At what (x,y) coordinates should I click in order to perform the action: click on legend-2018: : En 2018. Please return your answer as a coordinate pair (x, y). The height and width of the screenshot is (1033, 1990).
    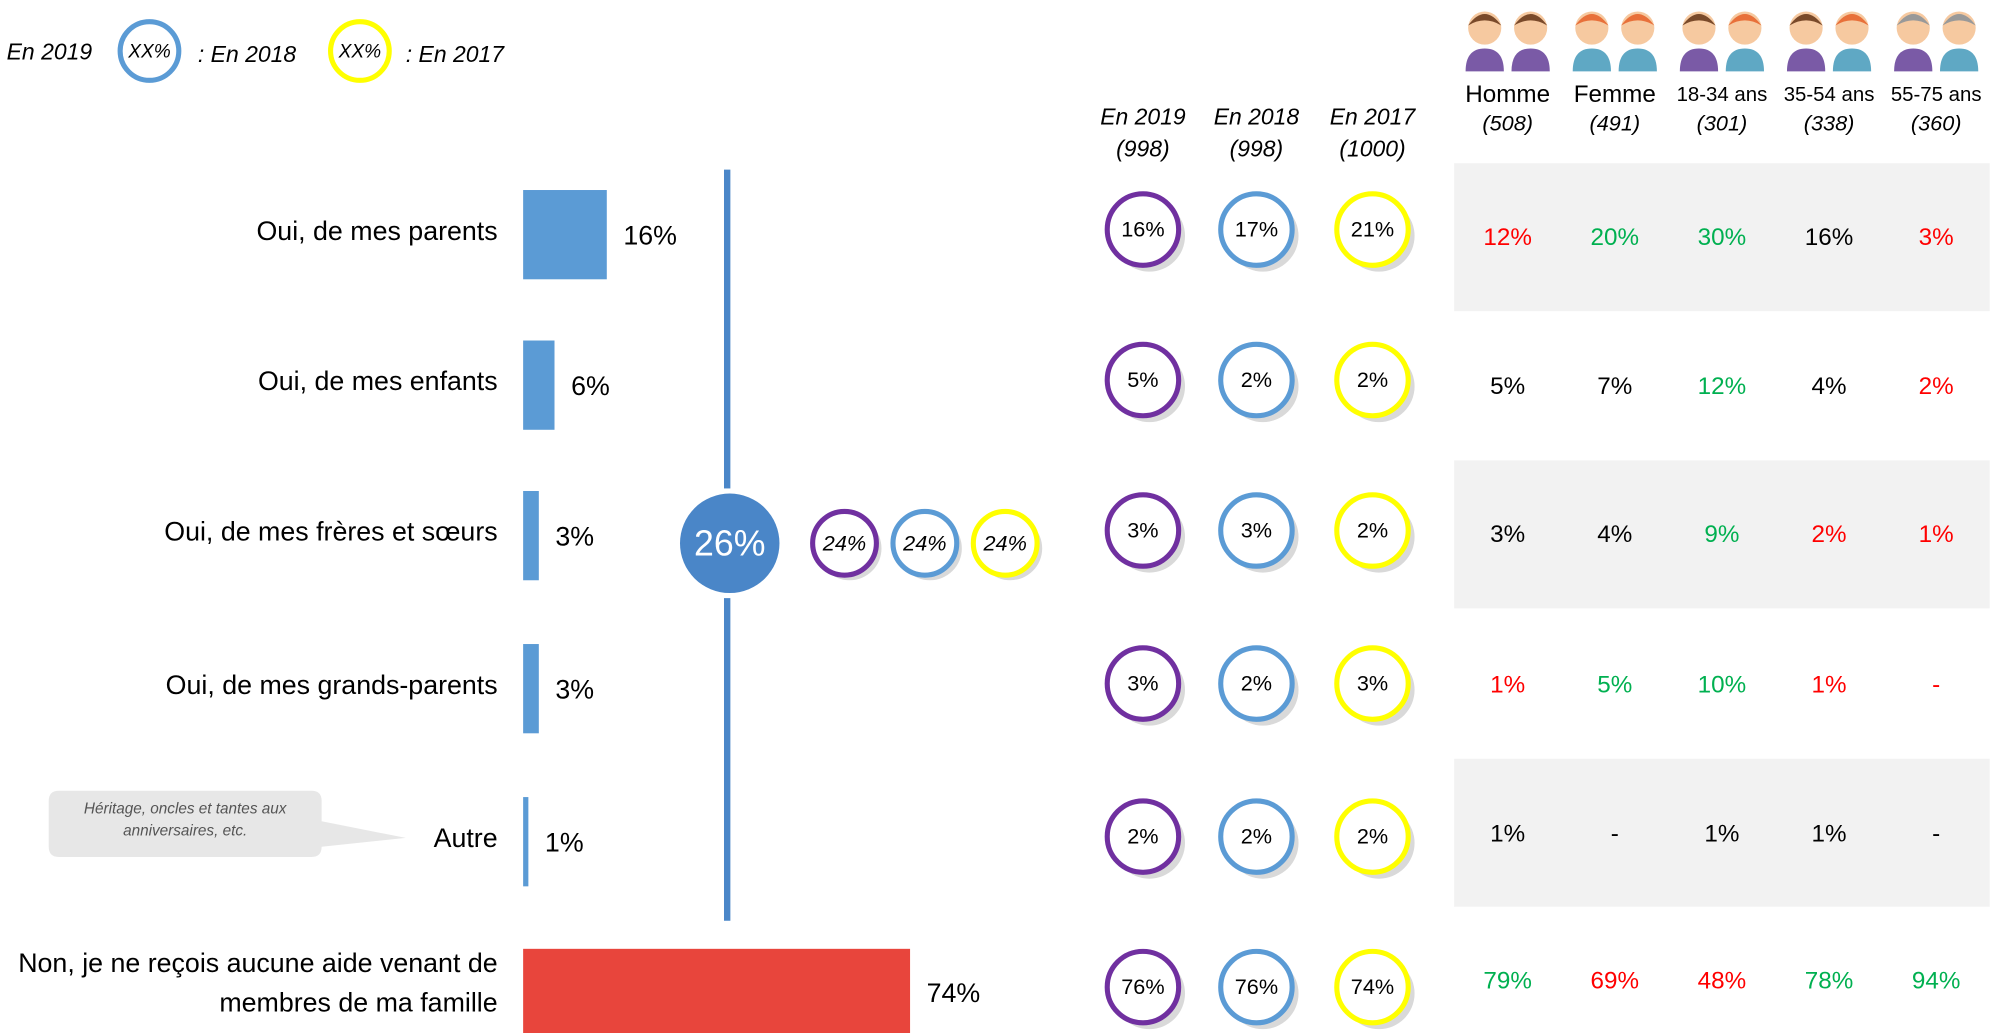
    Looking at the image, I should click on (247, 54).